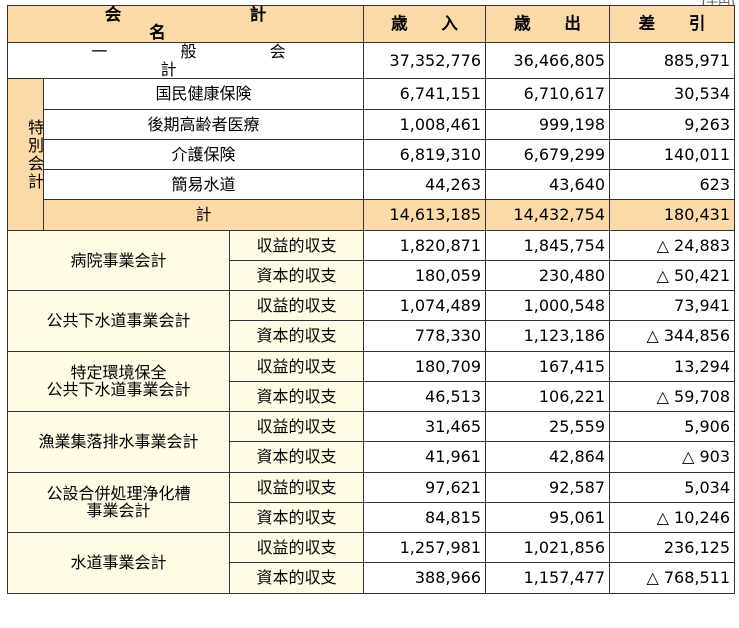 This screenshot has width=739, height=628. I want to click on table-header-row: 会 計 名 歳 入 歳 出 差 引, so click(371, 24).